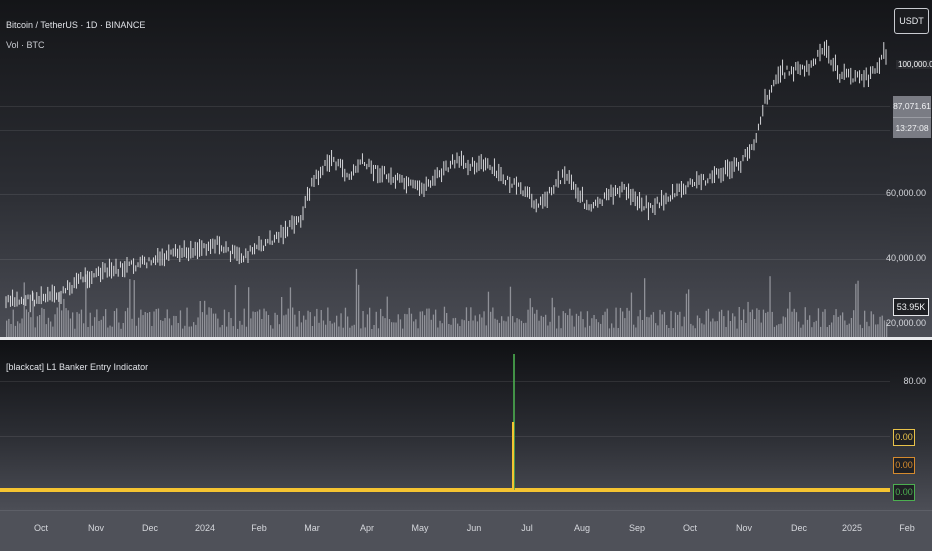 The image size is (932, 551). What do you see at coordinates (911, 425) in the screenshot?
I see `indicator-axis: 80.00` at bounding box center [911, 425].